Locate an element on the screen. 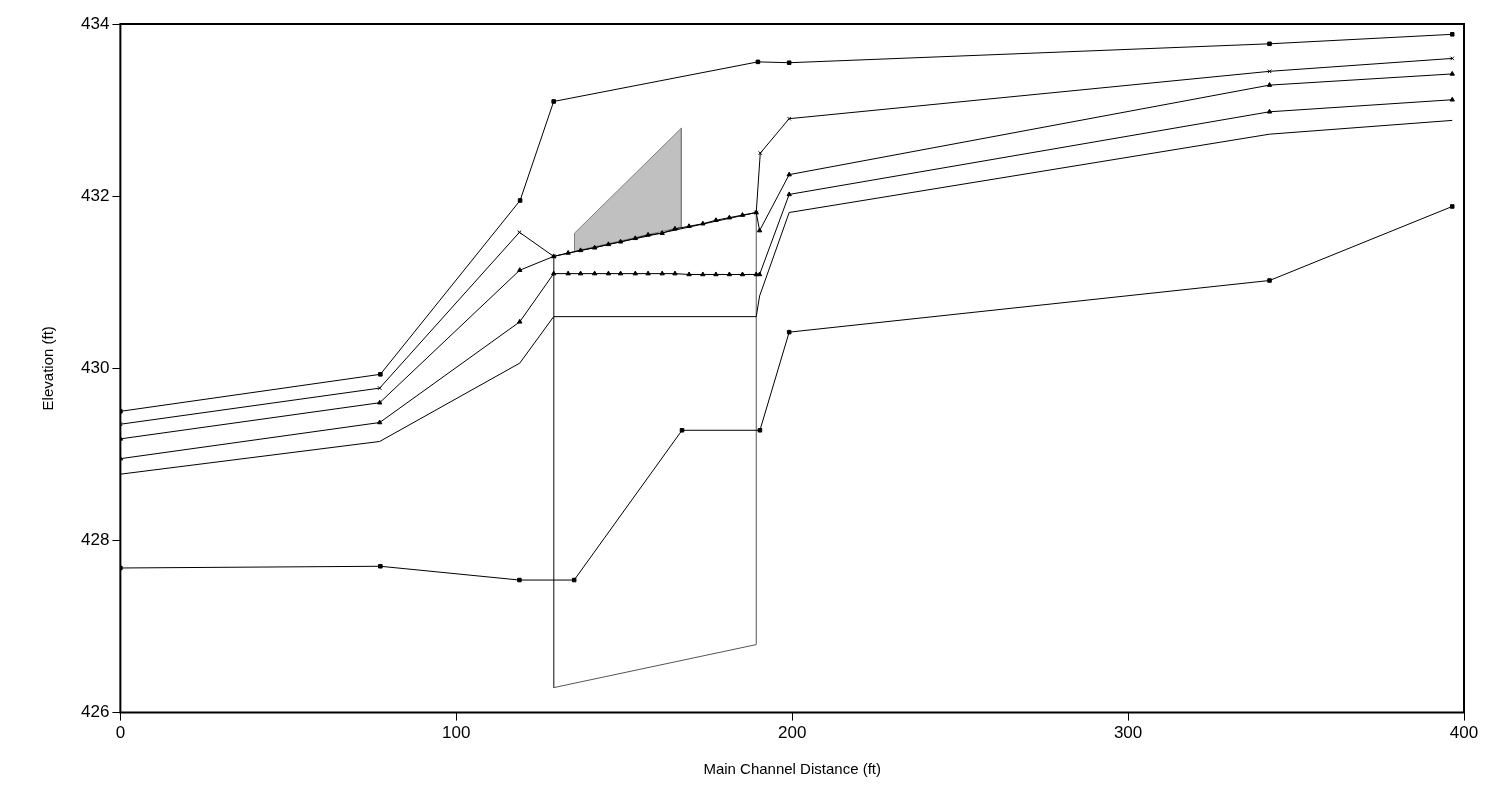 This screenshot has width=1486, height=793. x-axis-title: Main Channel Distance (ft) is located at coordinates (792, 769).